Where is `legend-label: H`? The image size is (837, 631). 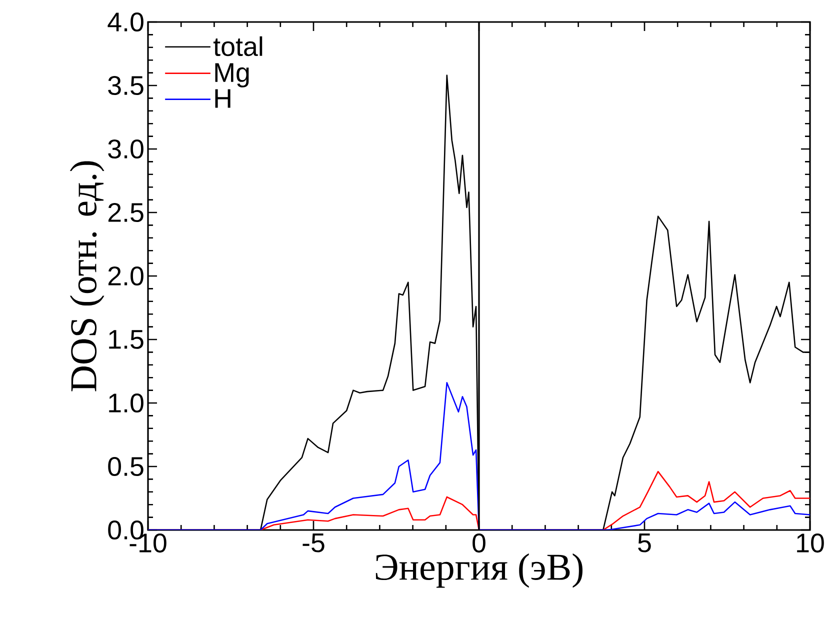 legend-label: H is located at coordinates (222, 98).